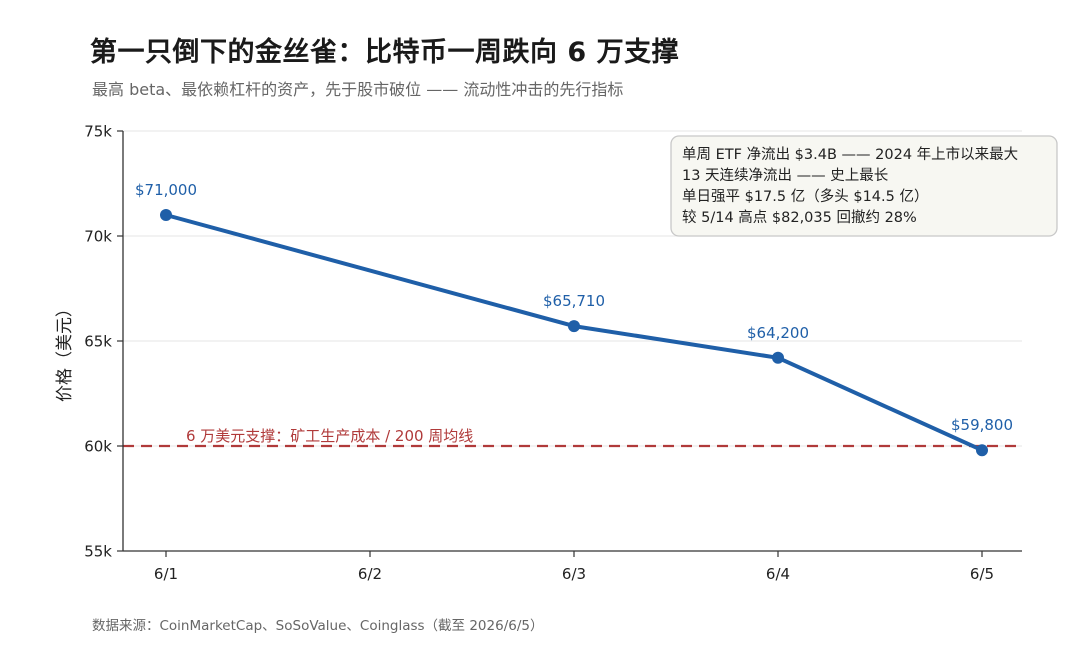 This screenshot has width=1076, height=656. I want to click on support-reference-label: 6 万美元支撑：矿工生产成本 / 200 周均线, so click(329, 436).